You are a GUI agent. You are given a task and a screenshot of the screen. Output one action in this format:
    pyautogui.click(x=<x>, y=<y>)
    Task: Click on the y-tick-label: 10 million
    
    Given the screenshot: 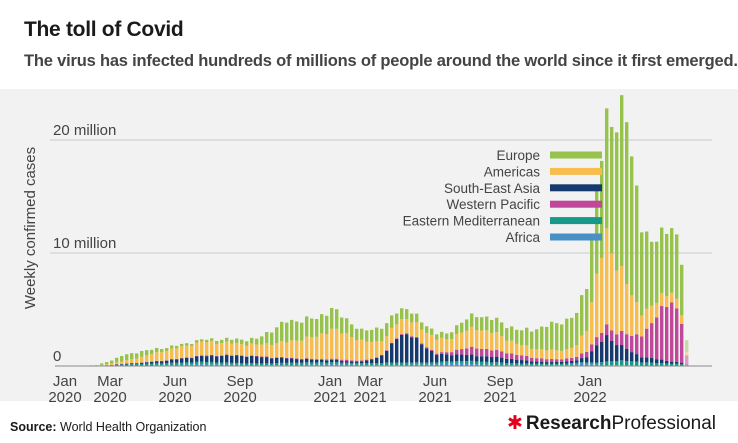 What is the action you would take?
    pyautogui.click(x=84, y=243)
    